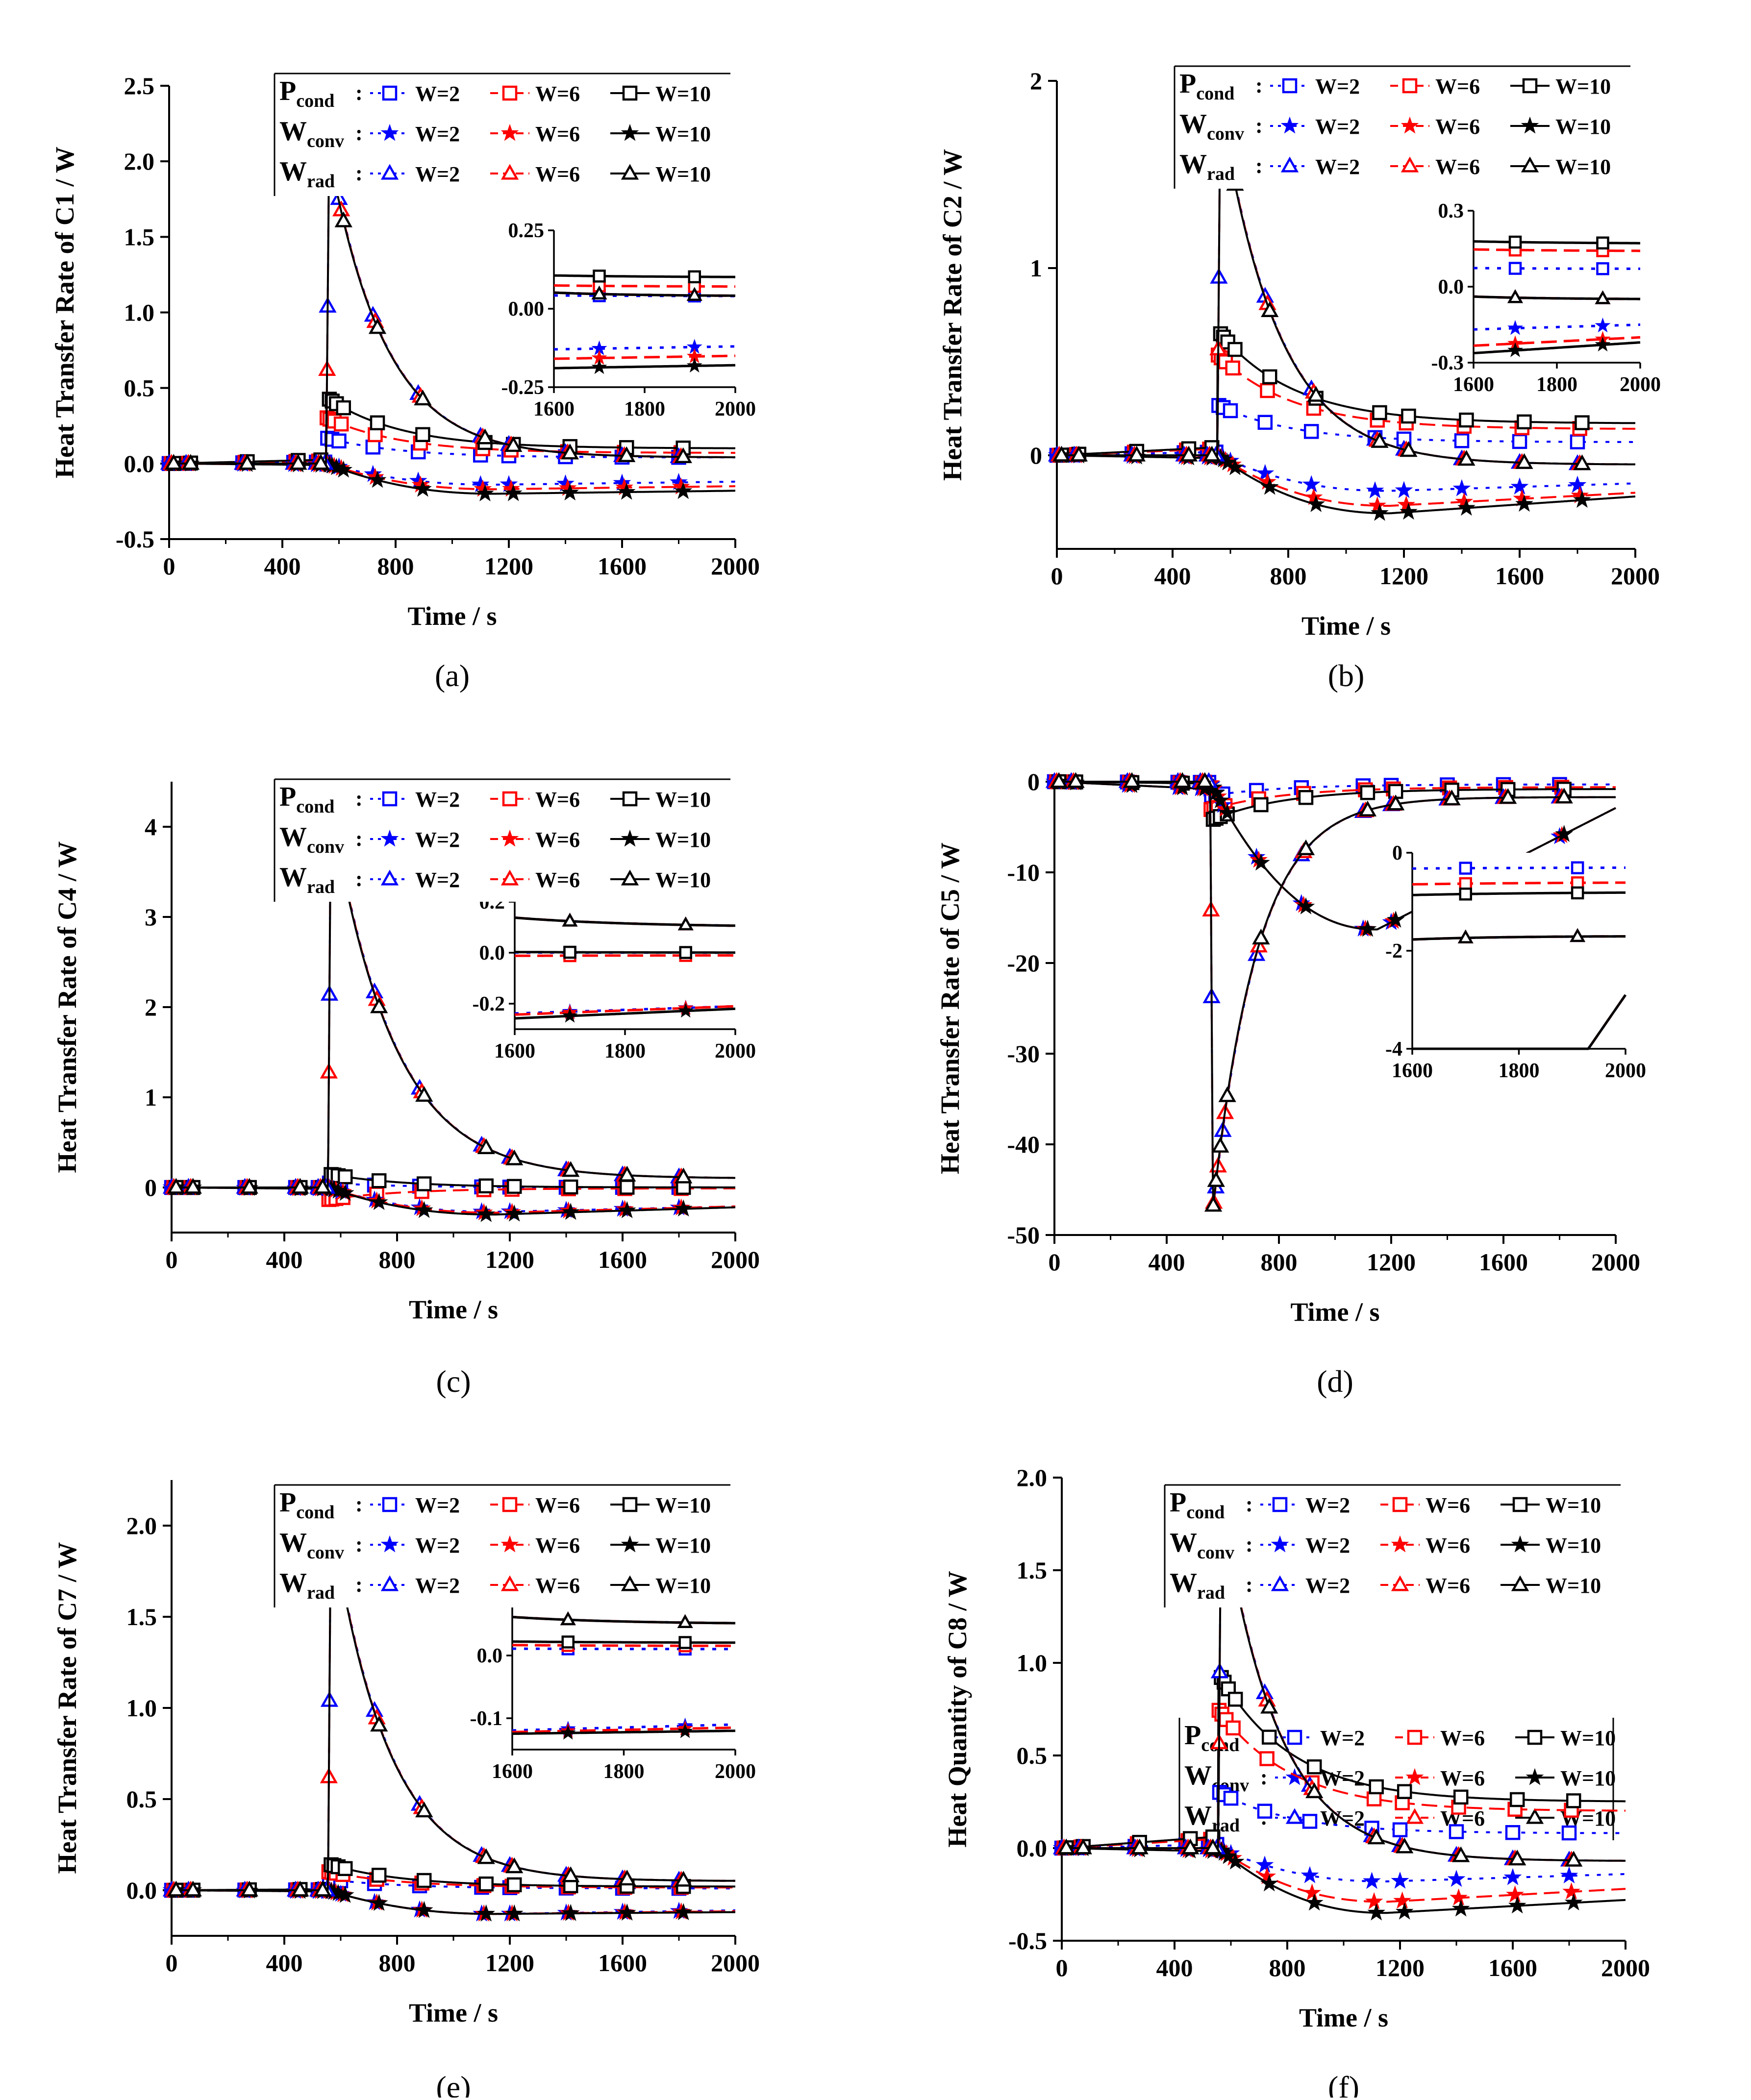 Image resolution: width=1751 pixels, height=2100 pixels. I want to click on y-tick-label: -20, so click(1024, 963).